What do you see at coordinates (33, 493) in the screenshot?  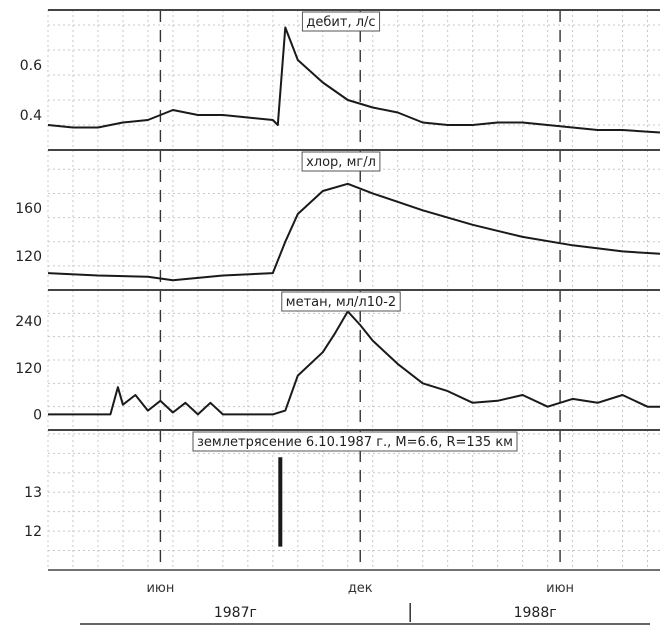 I see `y-tick-label: 13` at bounding box center [33, 493].